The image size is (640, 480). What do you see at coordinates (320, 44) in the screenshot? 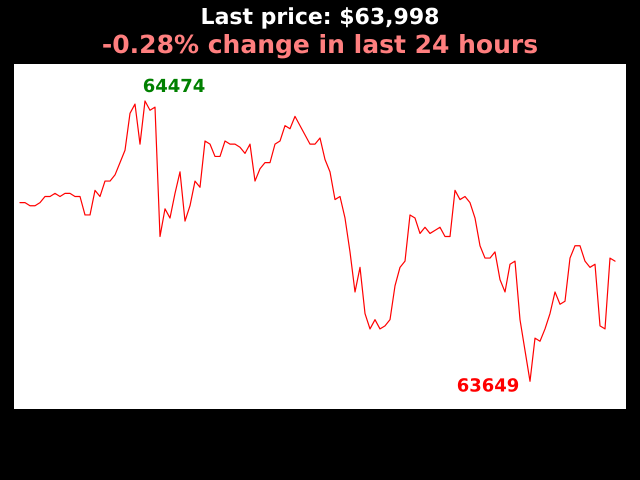
I see `chart-subtitle: -0.28% change in last 24 hours` at bounding box center [320, 44].